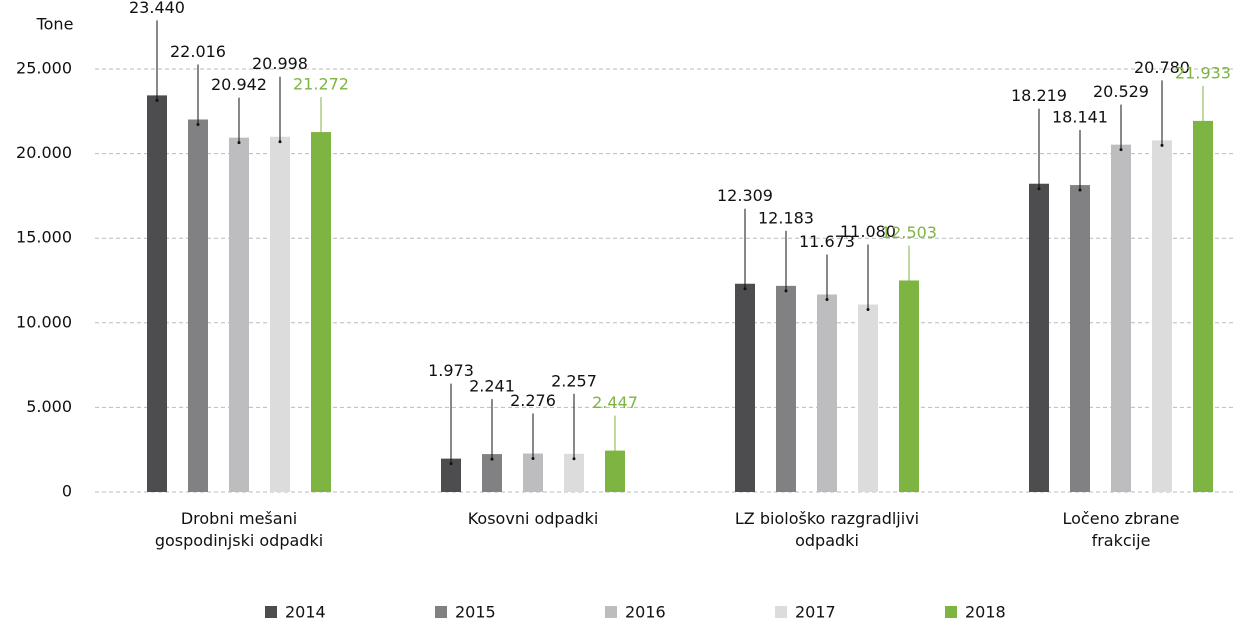 Image resolution: width=1249 pixels, height=627 pixels. Describe the element at coordinates (985, 612) in the screenshot. I see `legend-label: 2018` at that location.